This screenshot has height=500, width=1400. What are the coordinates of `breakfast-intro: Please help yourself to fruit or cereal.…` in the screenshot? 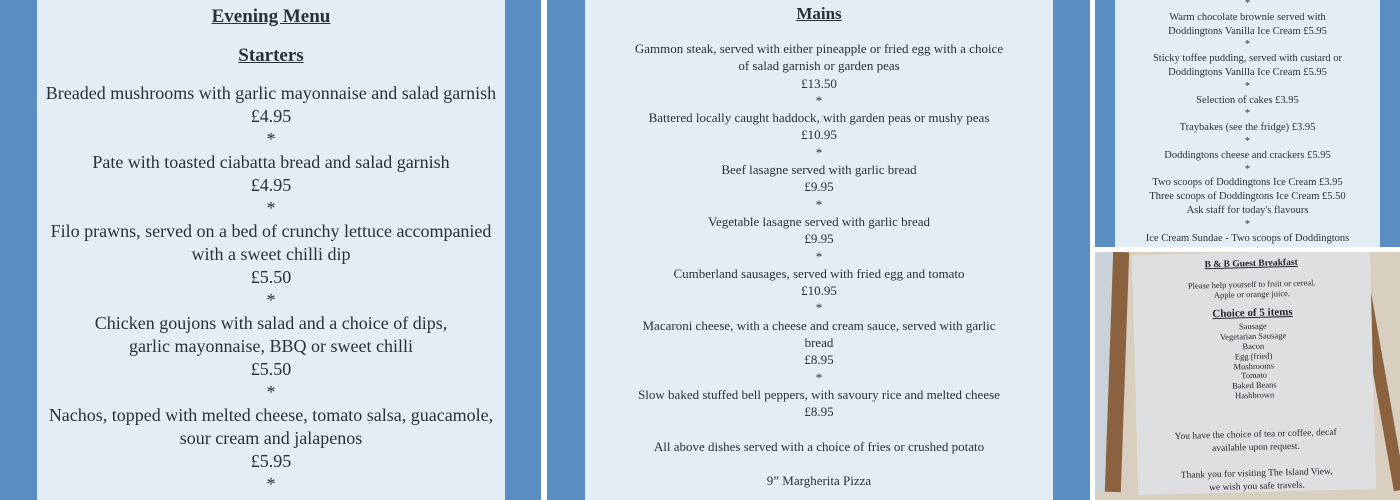 It's located at (1252, 290).